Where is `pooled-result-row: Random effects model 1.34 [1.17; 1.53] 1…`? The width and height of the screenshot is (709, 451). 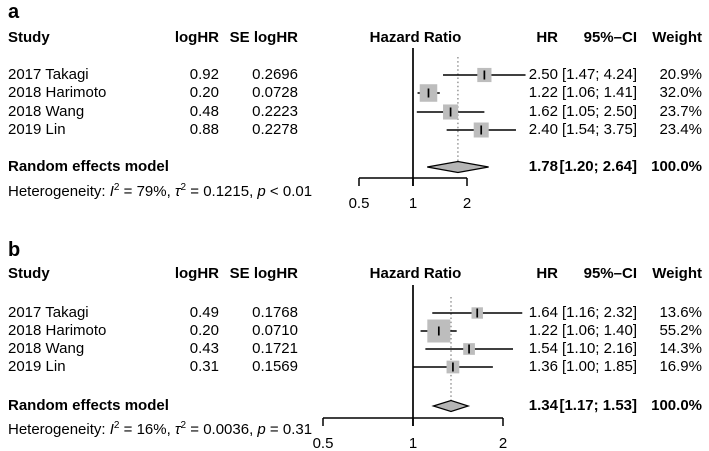 pooled-result-row: Random effects model 1.34 [1.17; 1.53] 1… is located at coordinates (354, 406).